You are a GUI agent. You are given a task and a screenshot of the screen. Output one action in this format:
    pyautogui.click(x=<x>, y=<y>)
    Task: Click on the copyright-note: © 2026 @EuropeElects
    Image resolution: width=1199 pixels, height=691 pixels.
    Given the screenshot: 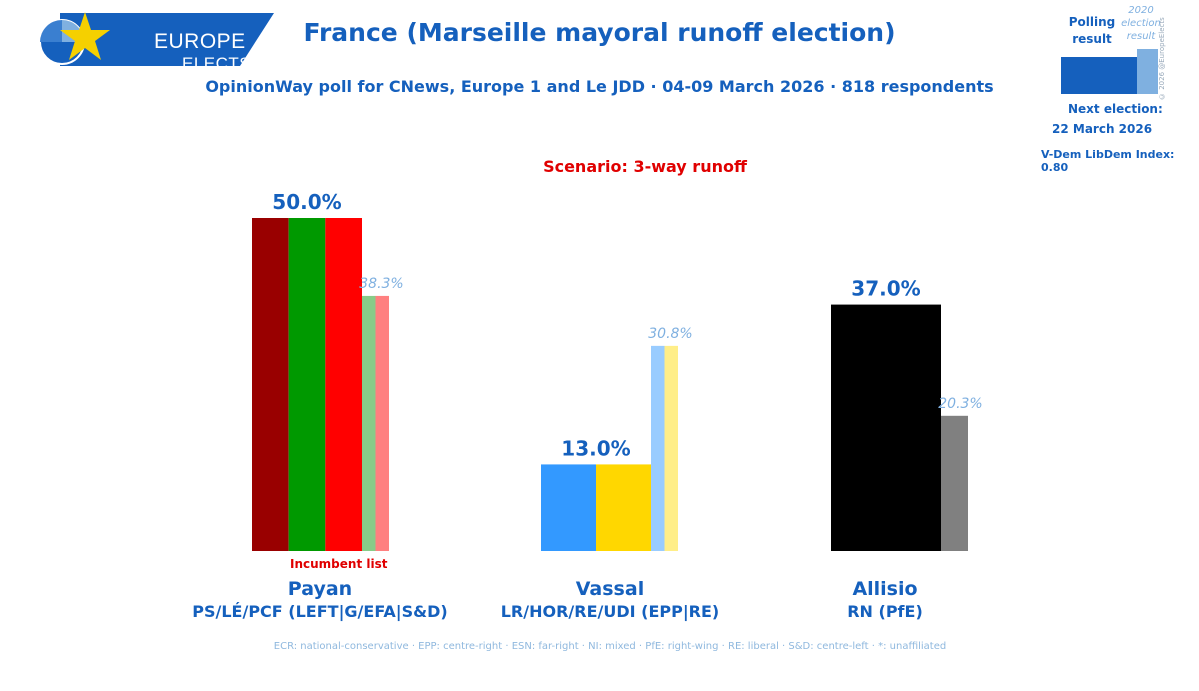 What is the action you would take?
    pyautogui.click(x=1162, y=58)
    